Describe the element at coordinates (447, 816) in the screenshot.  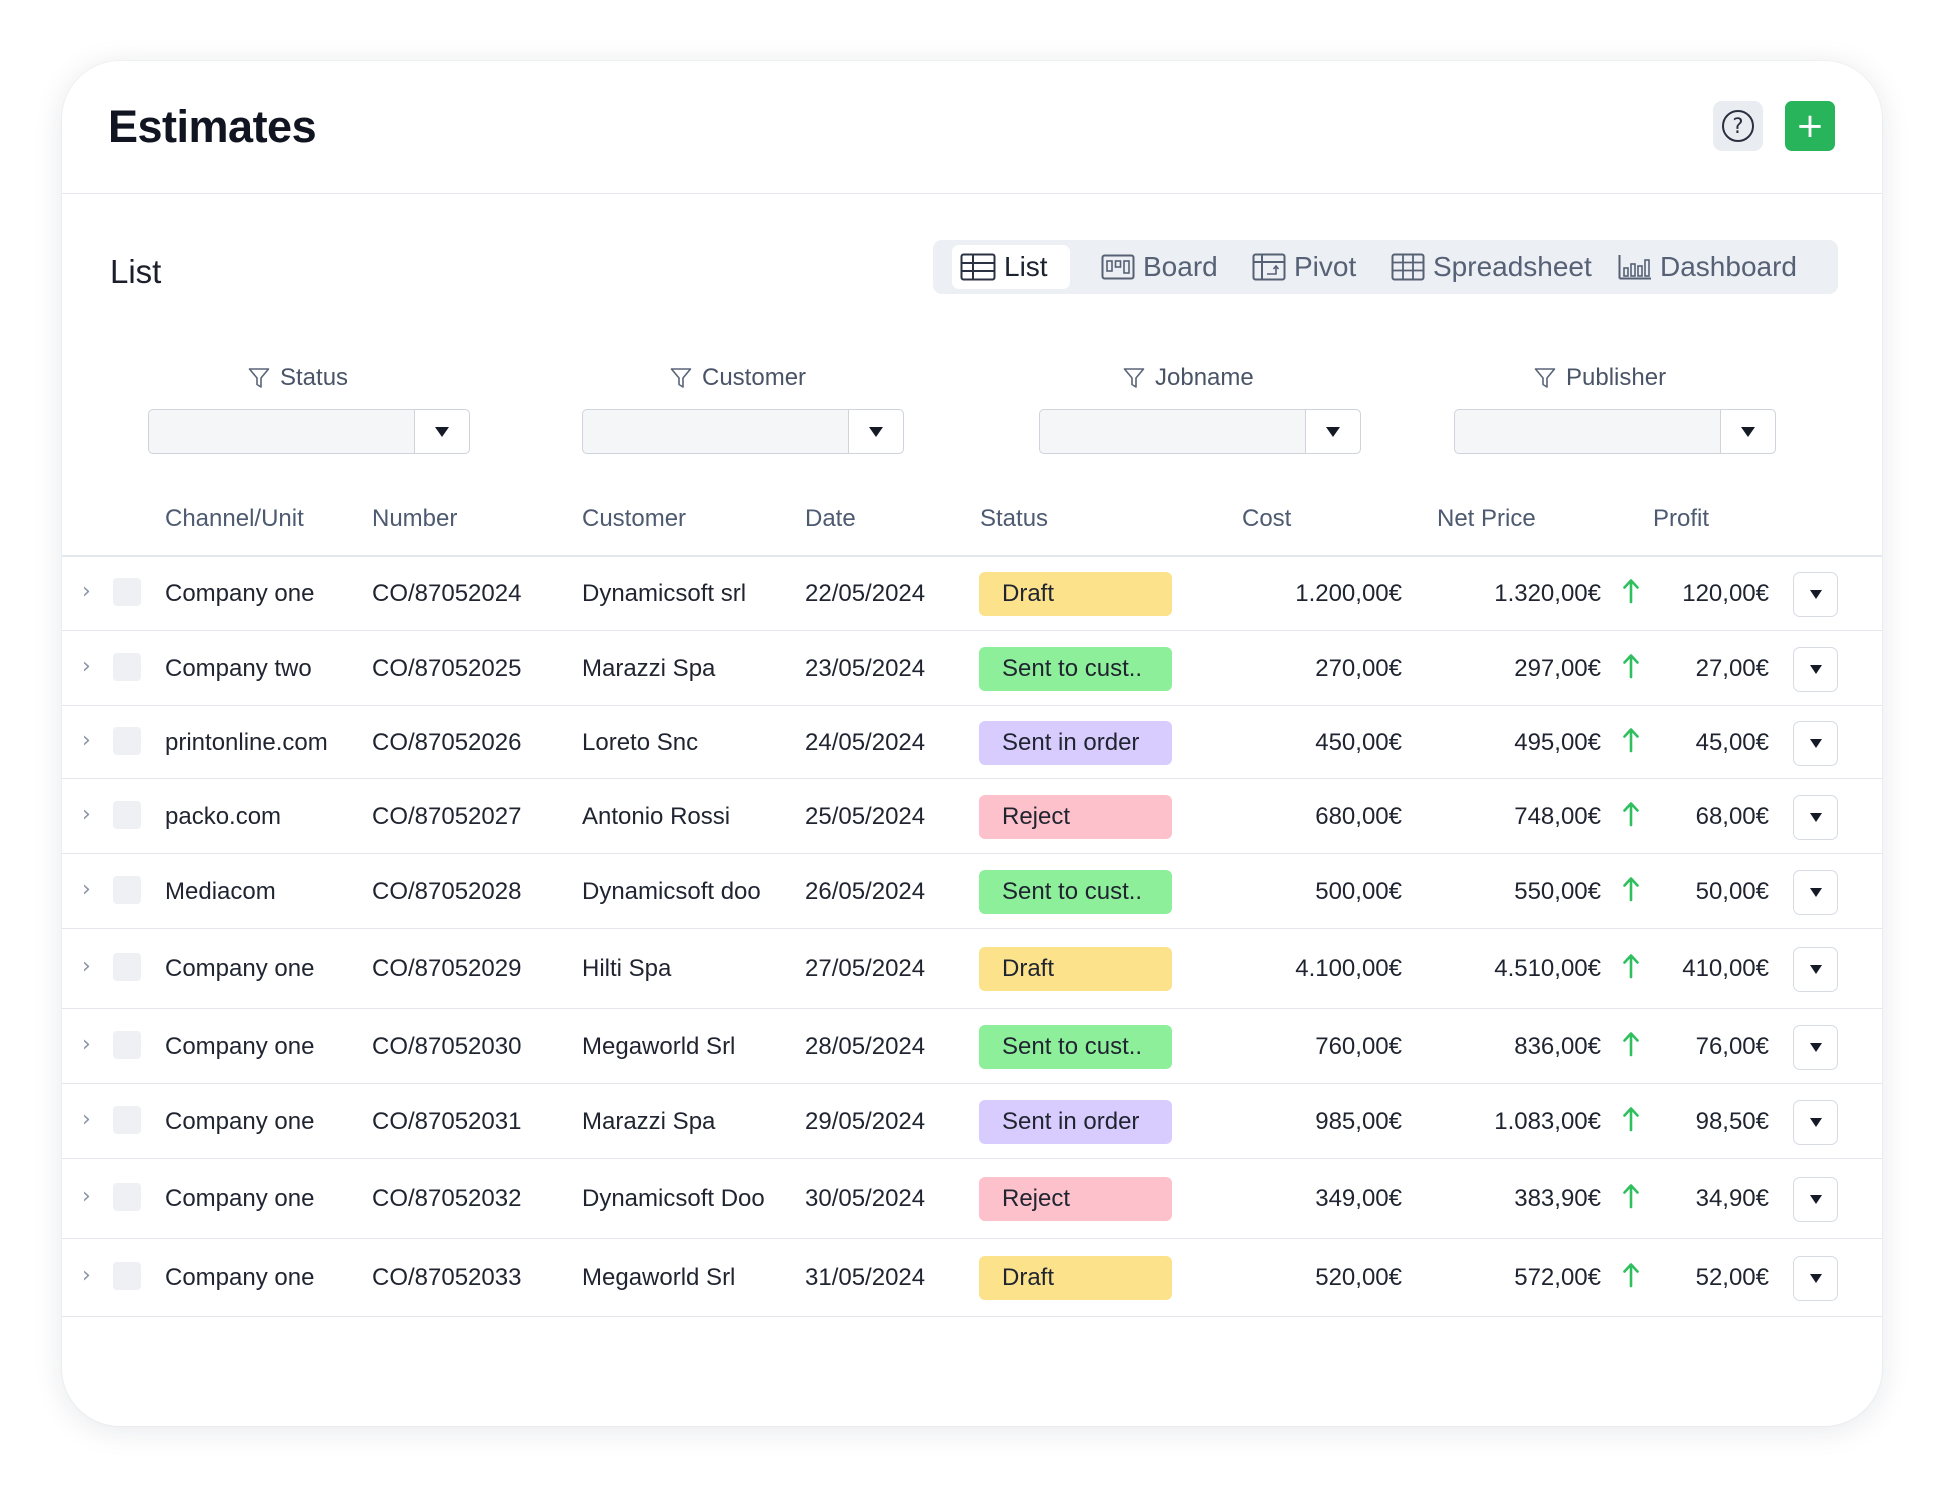
I see `cell-number: CO/87052027` at that location.